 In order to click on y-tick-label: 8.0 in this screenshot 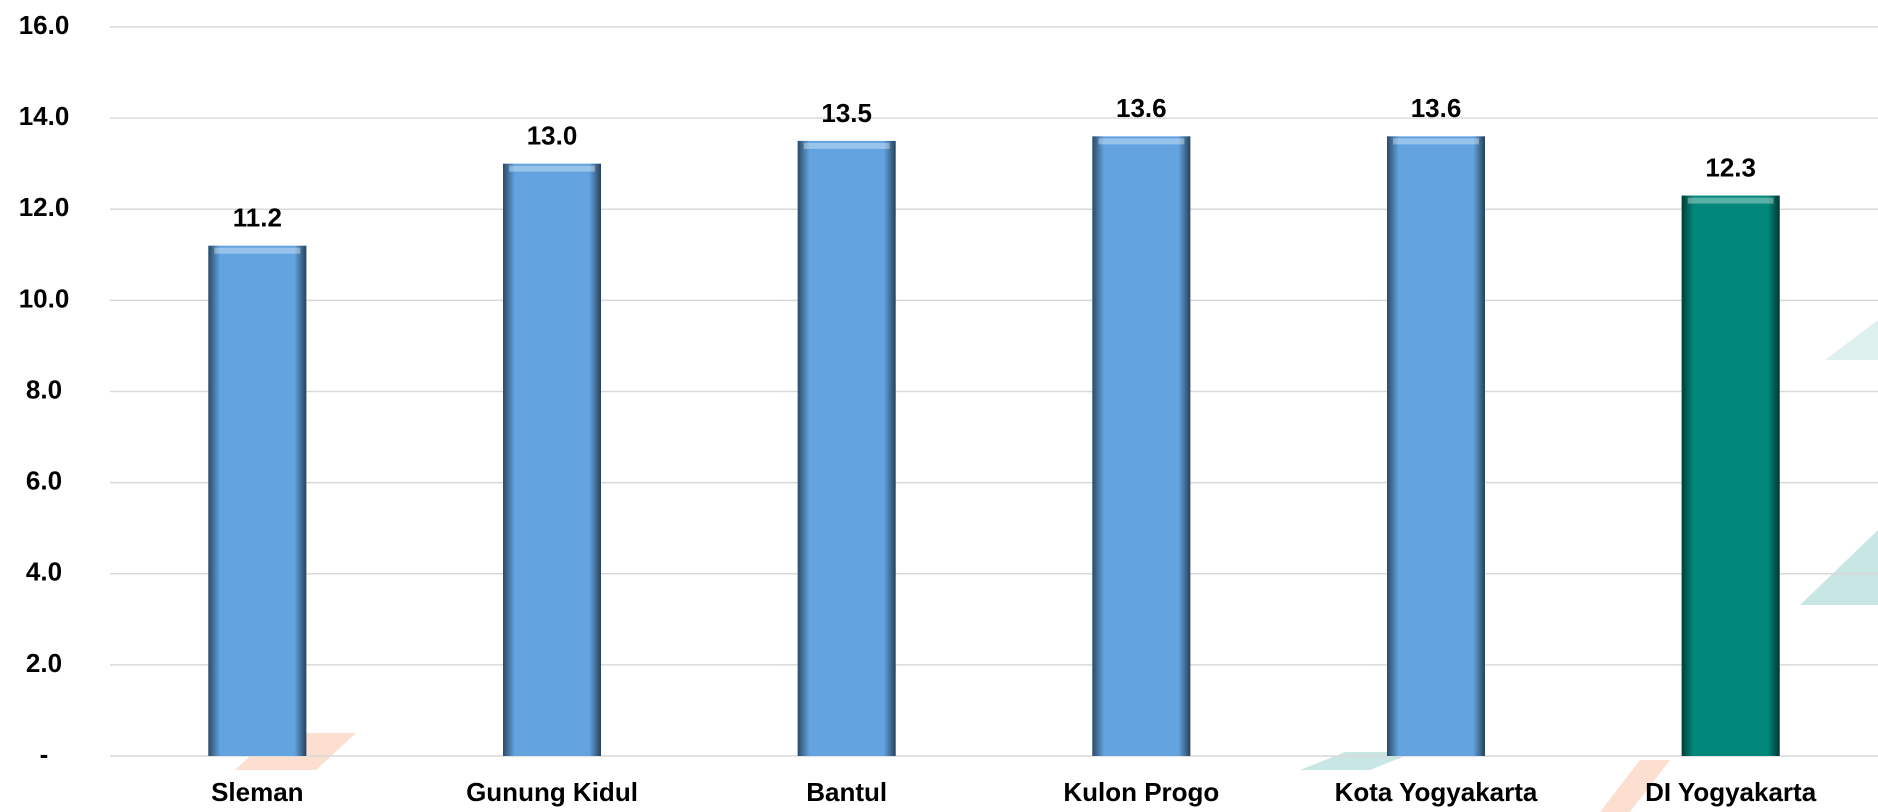, I will do `click(44, 389)`.